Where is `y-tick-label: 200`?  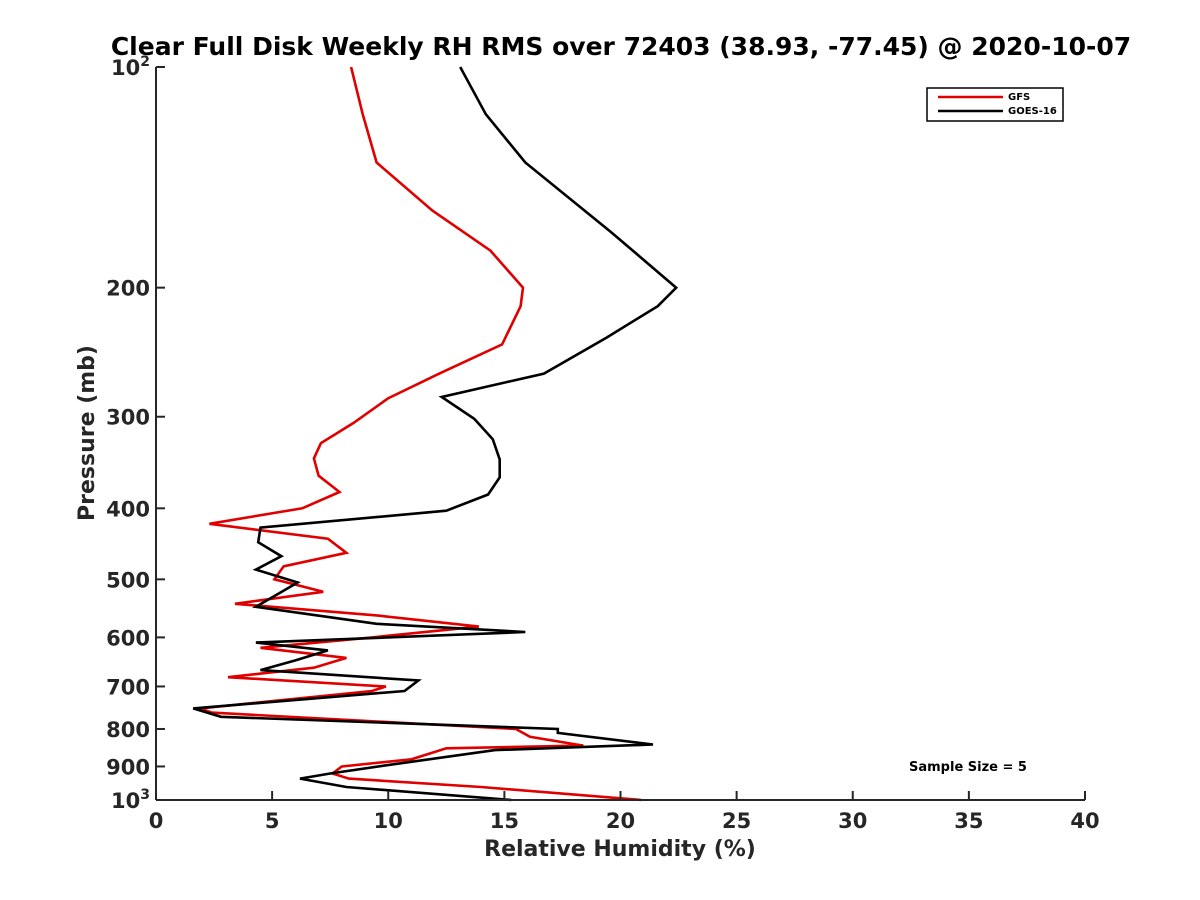
y-tick-label: 200 is located at coordinates (128, 289).